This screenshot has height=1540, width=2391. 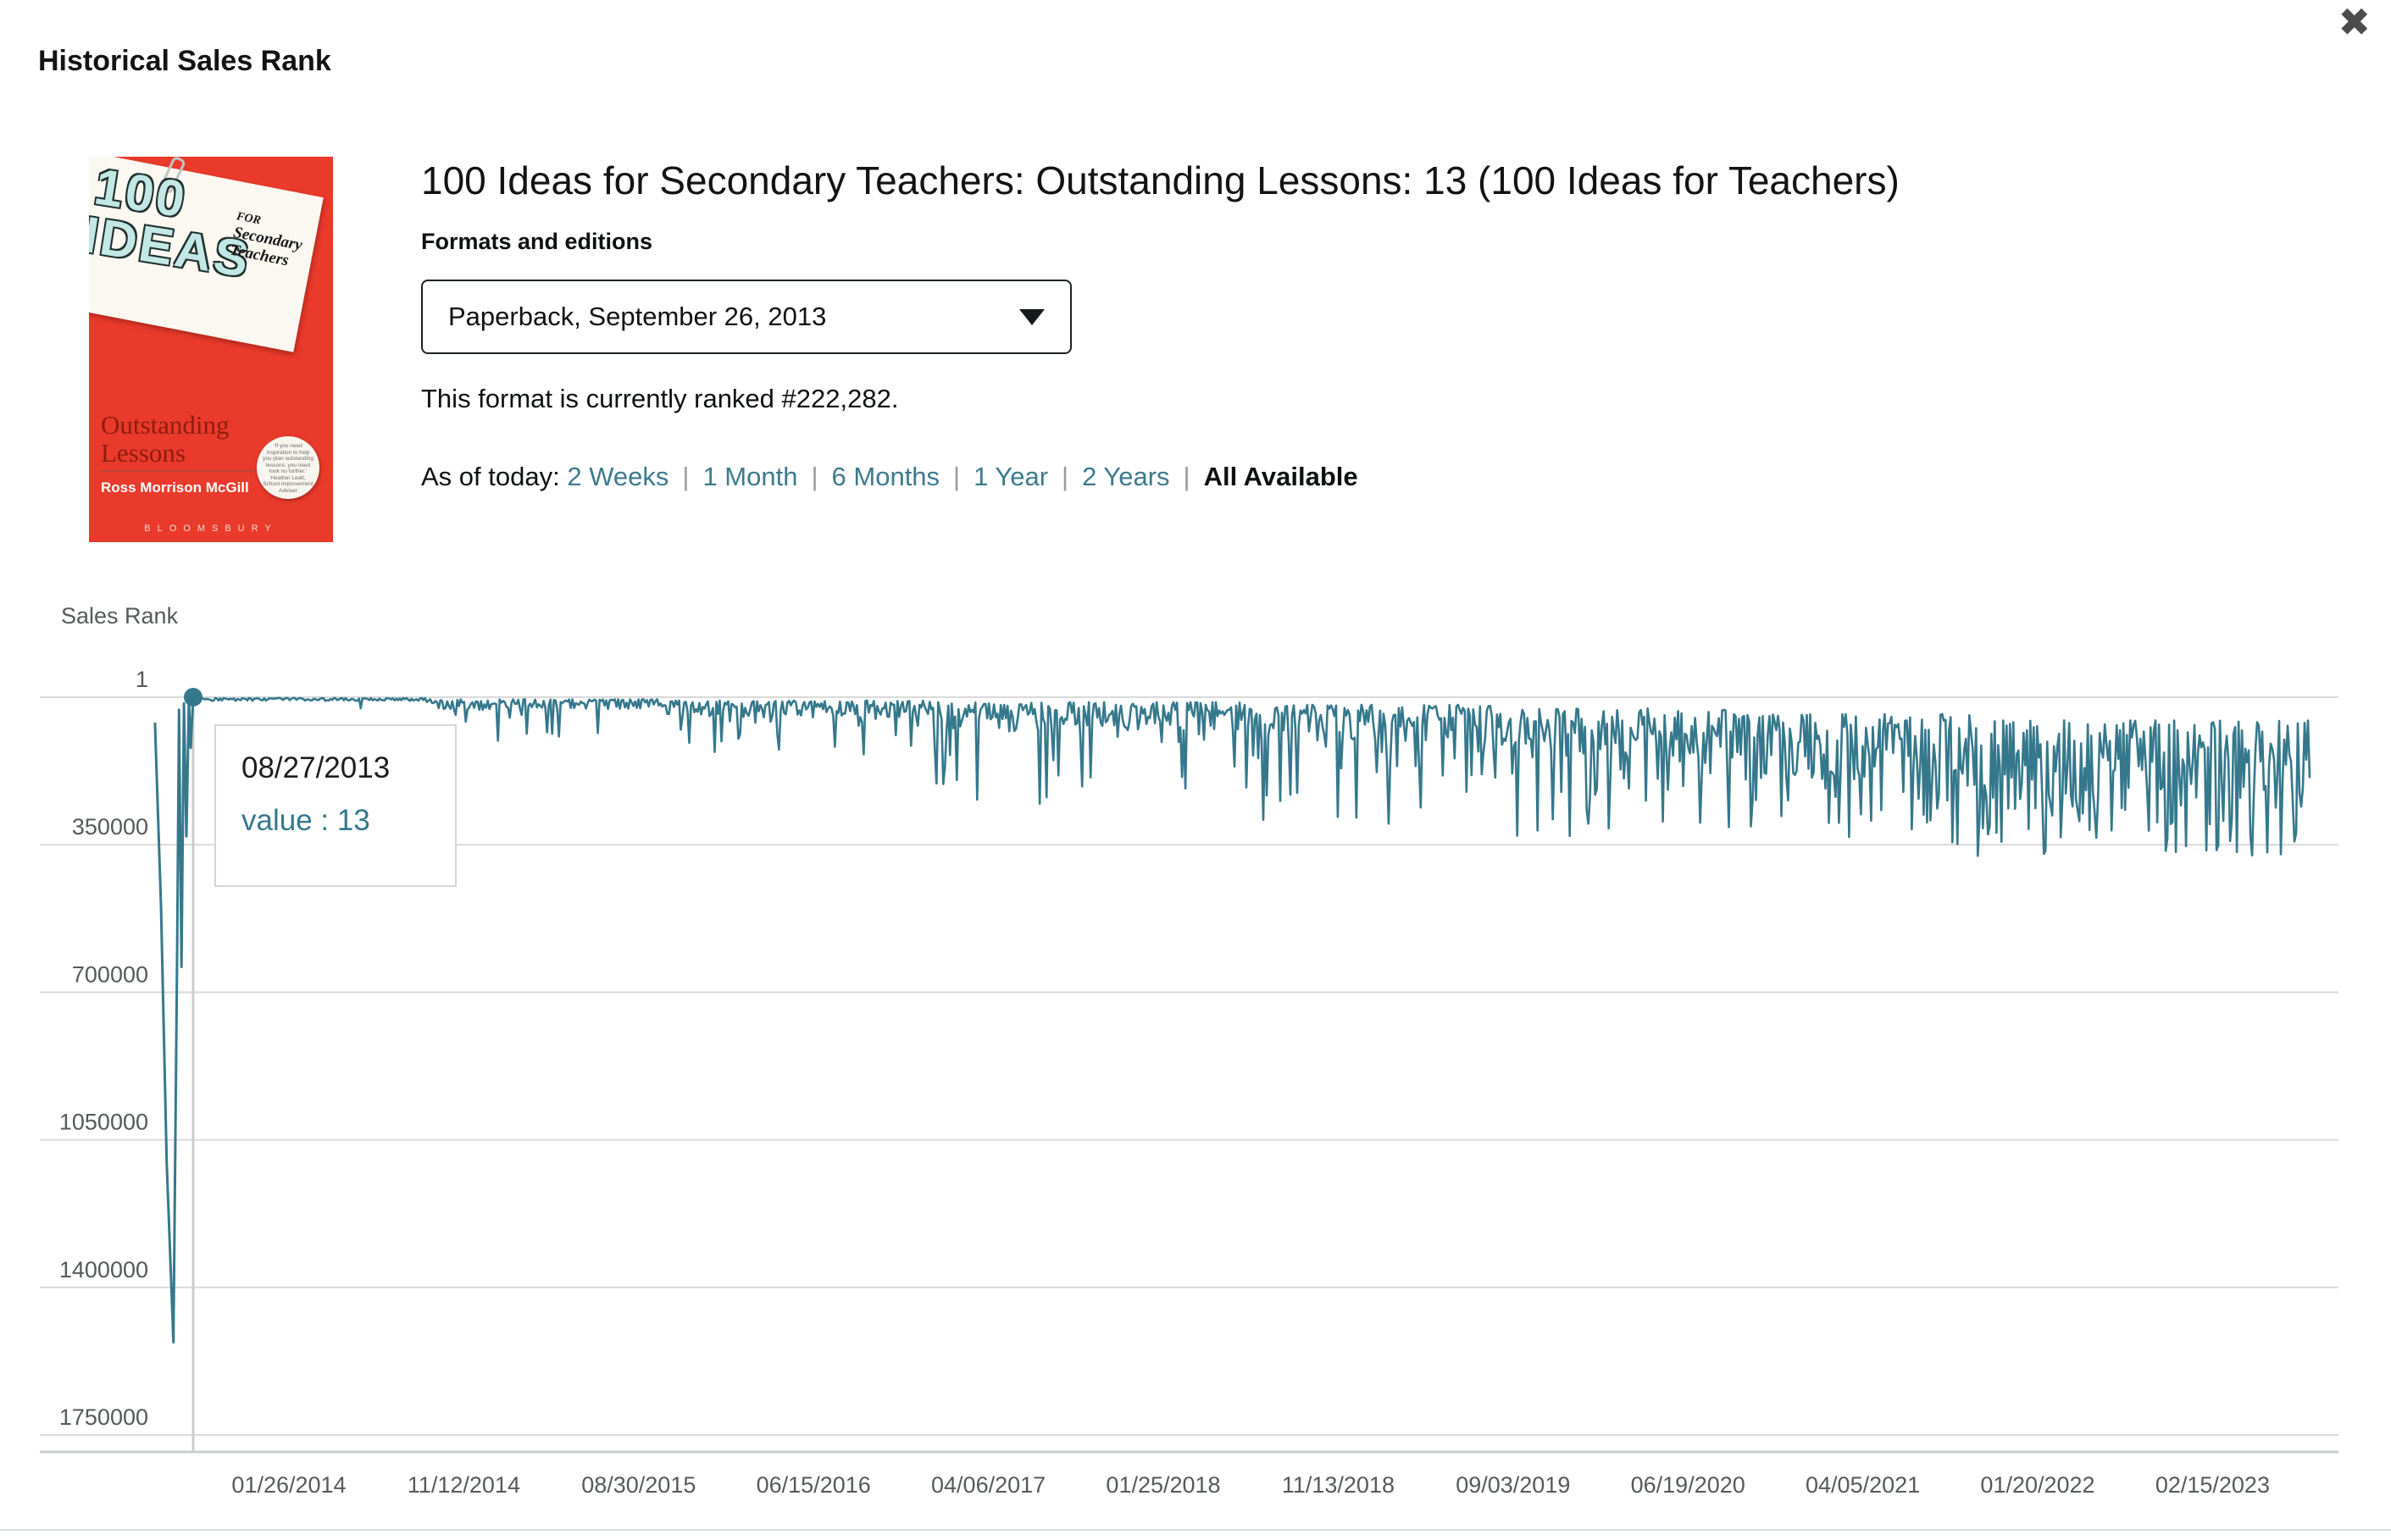 What do you see at coordinates (211, 528) in the screenshot?
I see `cover-publisher: BLOOMSBURY` at bounding box center [211, 528].